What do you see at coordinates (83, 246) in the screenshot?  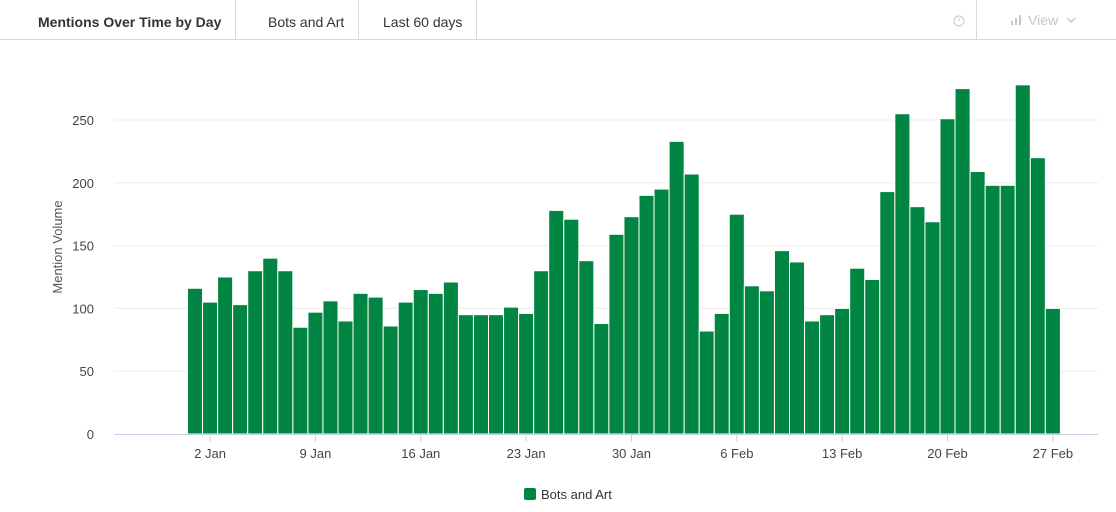 I see `y-tick-label: 150` at bounding box center [83, 246].